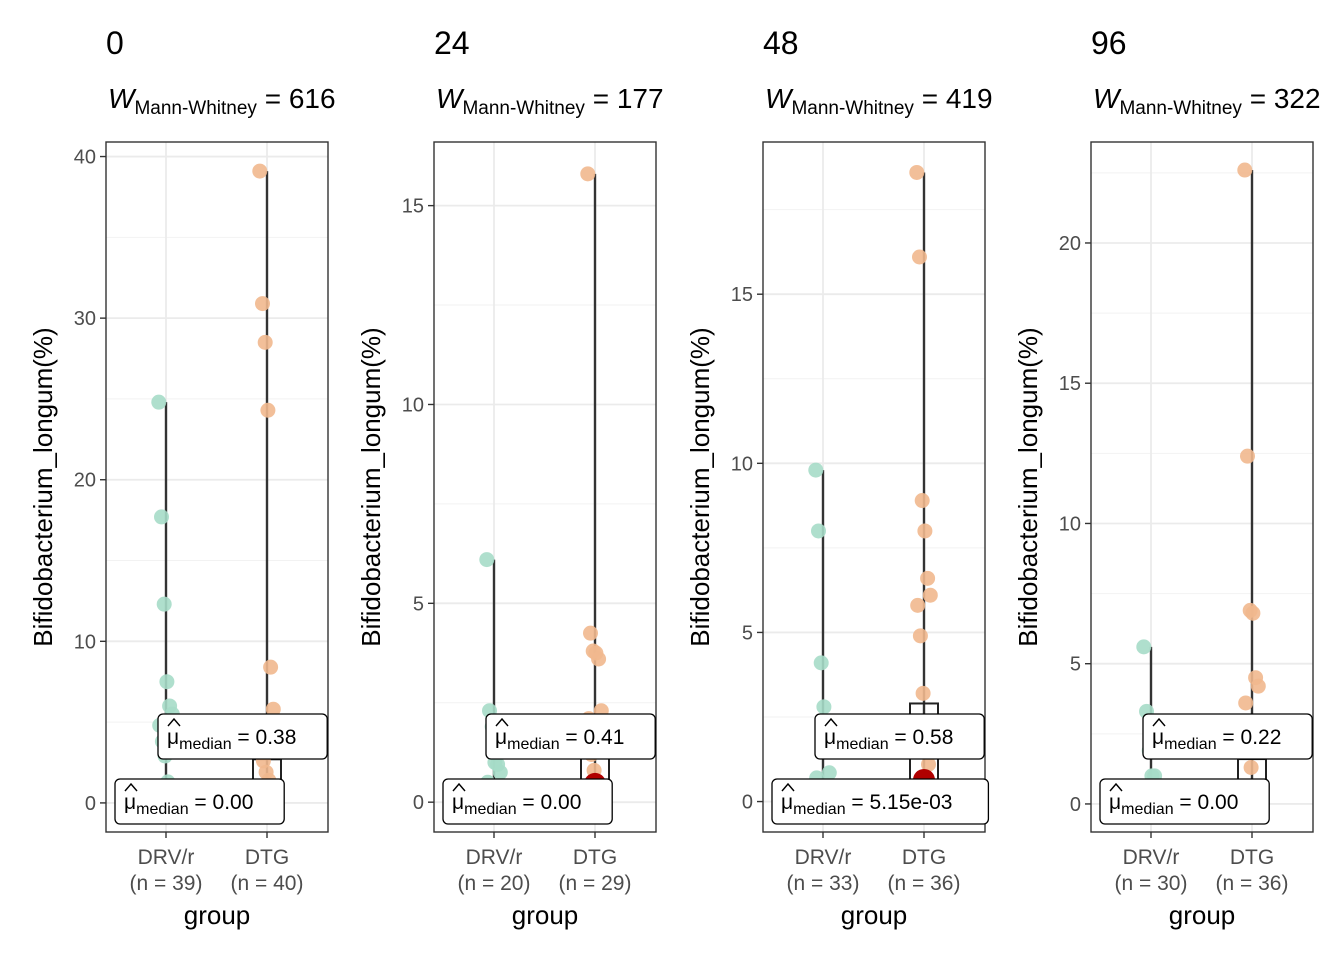  What do you see at coordinates (85, 158) in the screenshot?
I see `y-tick-label: 40` at bounding box center [85, 158].